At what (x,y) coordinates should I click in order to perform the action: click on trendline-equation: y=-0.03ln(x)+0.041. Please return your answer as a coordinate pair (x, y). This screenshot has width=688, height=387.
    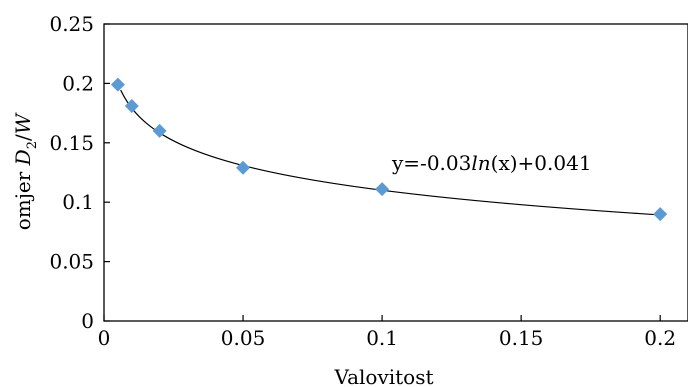
    Looking at the image, I should click on (491, 163).